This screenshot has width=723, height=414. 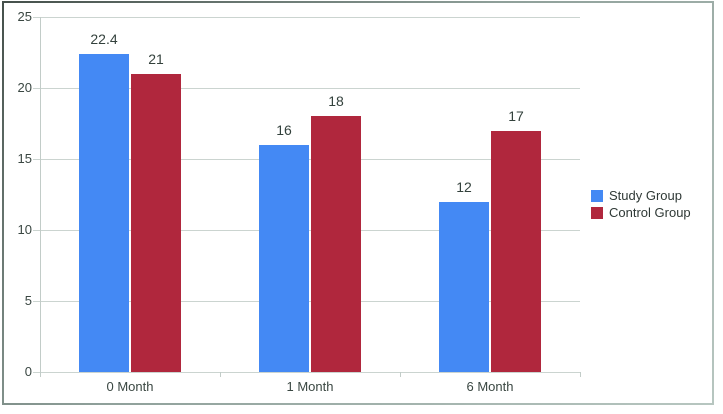 What do you see at coordinates (464, 287) in the screenshot?
I see `bar-study-group-6-month` at bounding box center [464, 287].